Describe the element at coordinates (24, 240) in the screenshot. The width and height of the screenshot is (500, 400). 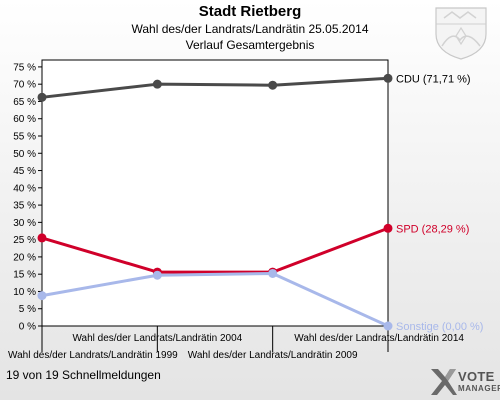
I see `y-tick-label: 25 %` at that location.